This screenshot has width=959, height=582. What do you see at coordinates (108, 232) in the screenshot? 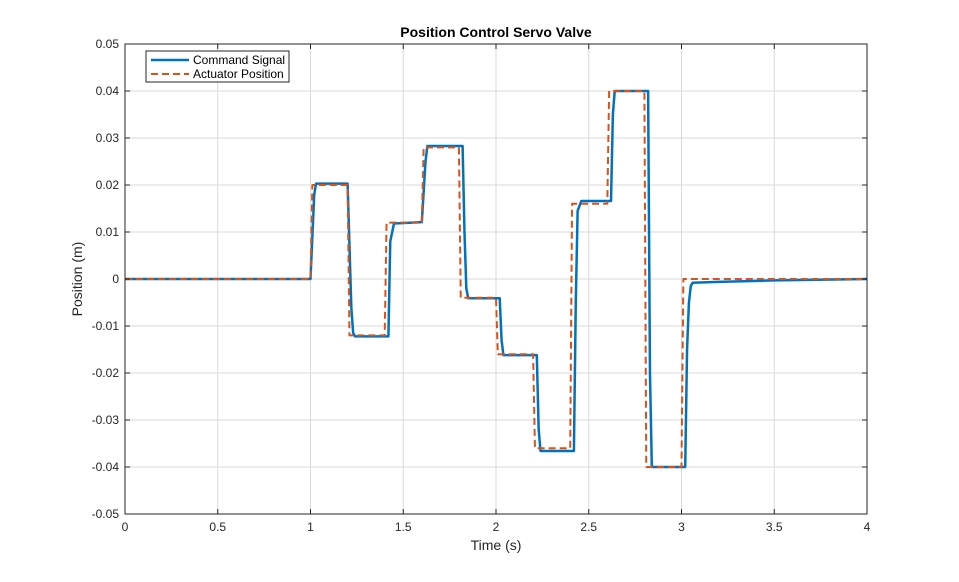
I see `y-tick-label: 0.01` at bounding box center [108, 232].